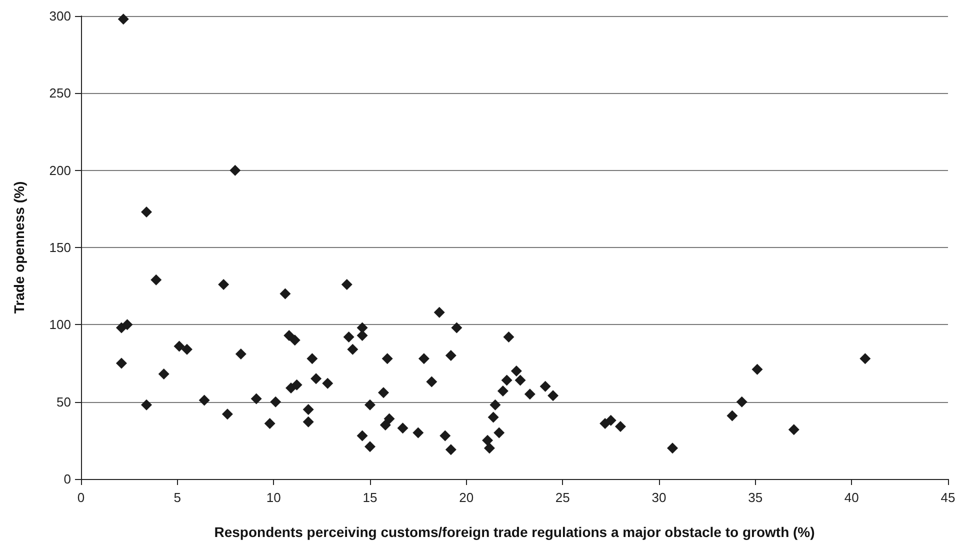 This screenshot has width=967, height=554. I want to click on y-tick-label: 250, so click(60, 93).